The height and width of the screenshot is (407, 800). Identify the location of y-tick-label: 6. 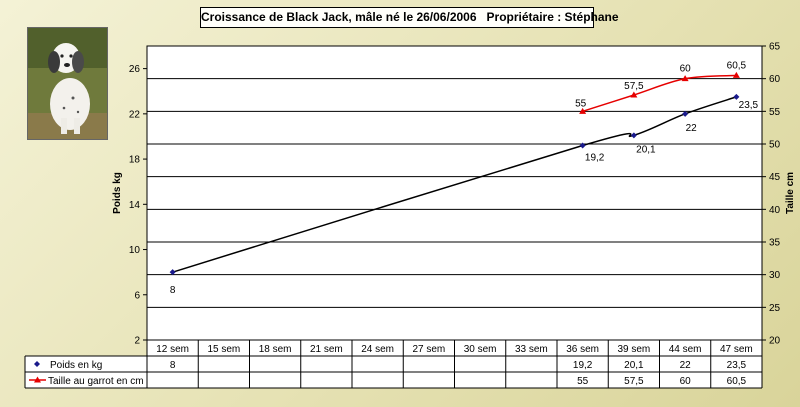
(137, 295).